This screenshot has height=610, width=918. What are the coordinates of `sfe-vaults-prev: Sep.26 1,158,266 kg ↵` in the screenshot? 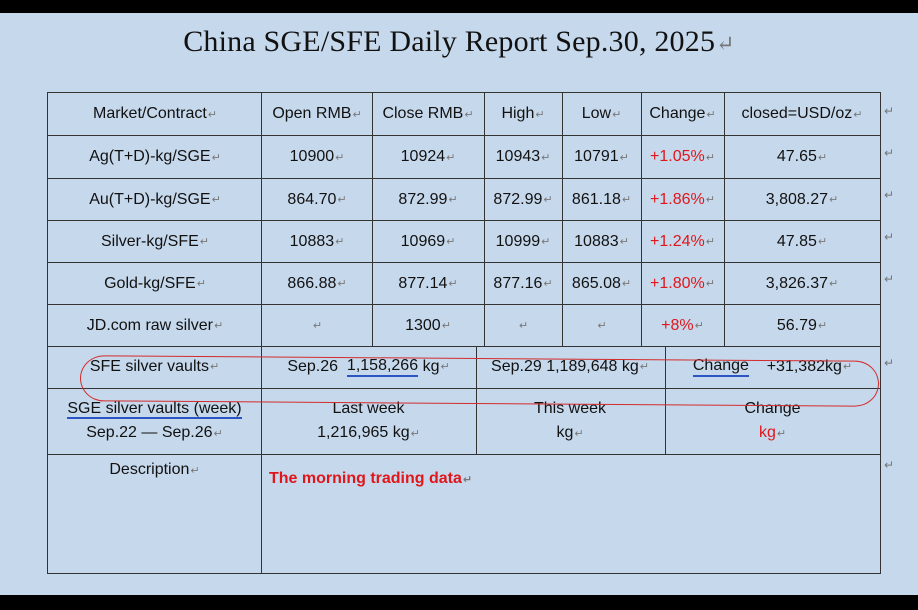 It's located at (368, 366).